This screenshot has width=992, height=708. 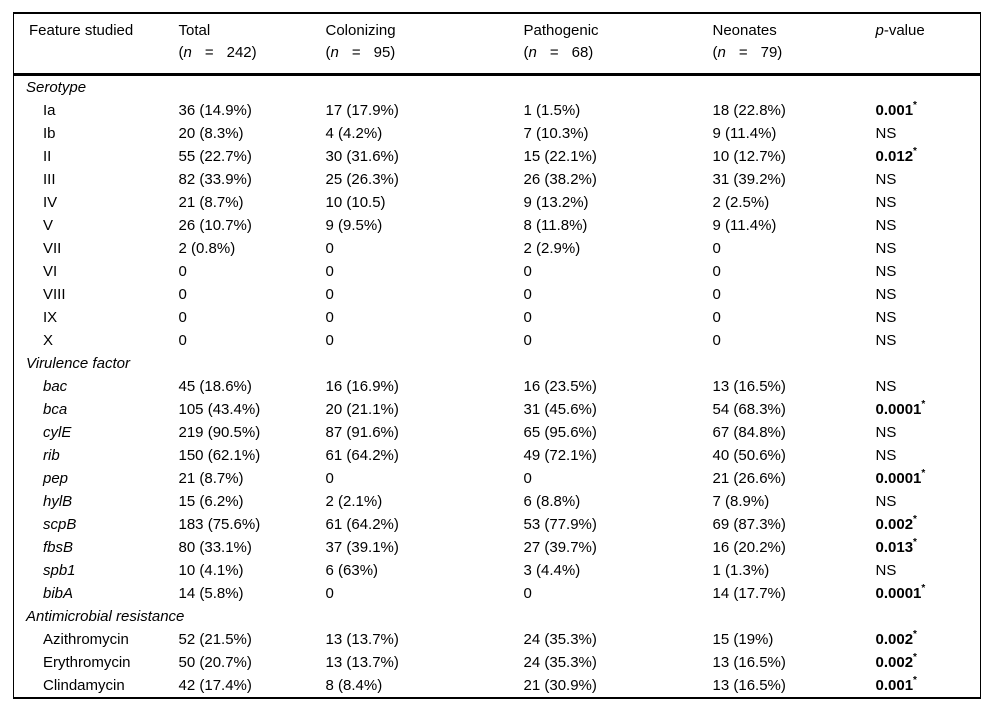 What do you see at coordinates (497, 225) in the screenshot?
I see `table-row: V 26 (10.7%) 9 (9.5%) 8 (11.8%) 9 (11.4%) NS` at bounding box center [497, 225].